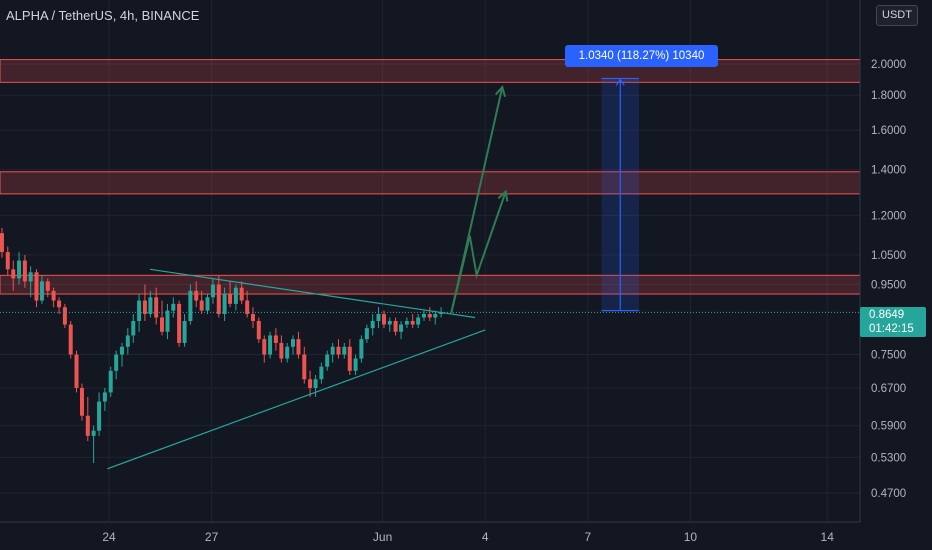 Image resolution: width=932 pixels, height=550 pixels. I want to click on currency-button: USDT, so click(897, 15).